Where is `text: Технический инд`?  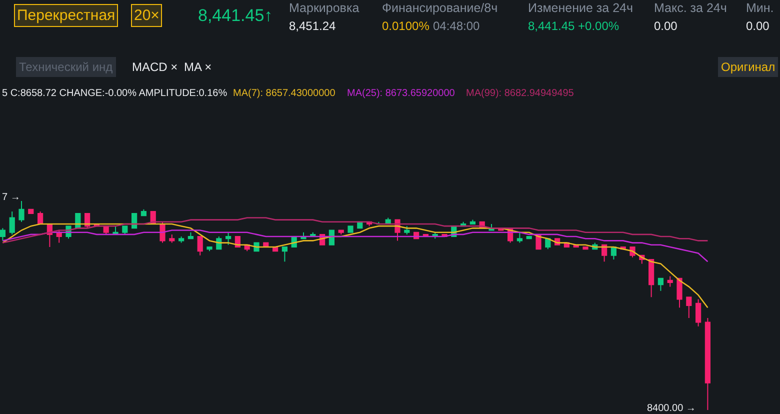 text: Технический инд is located at coordinates (66, 67).